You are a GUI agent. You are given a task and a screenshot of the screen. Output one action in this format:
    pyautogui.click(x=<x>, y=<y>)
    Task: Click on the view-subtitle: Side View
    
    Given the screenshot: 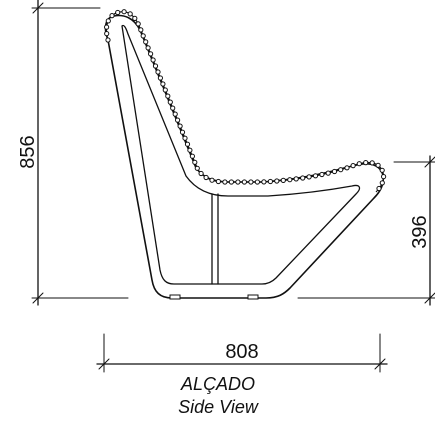 What is the action you would take?
    pyautogui.click(x=218, y=407)
    